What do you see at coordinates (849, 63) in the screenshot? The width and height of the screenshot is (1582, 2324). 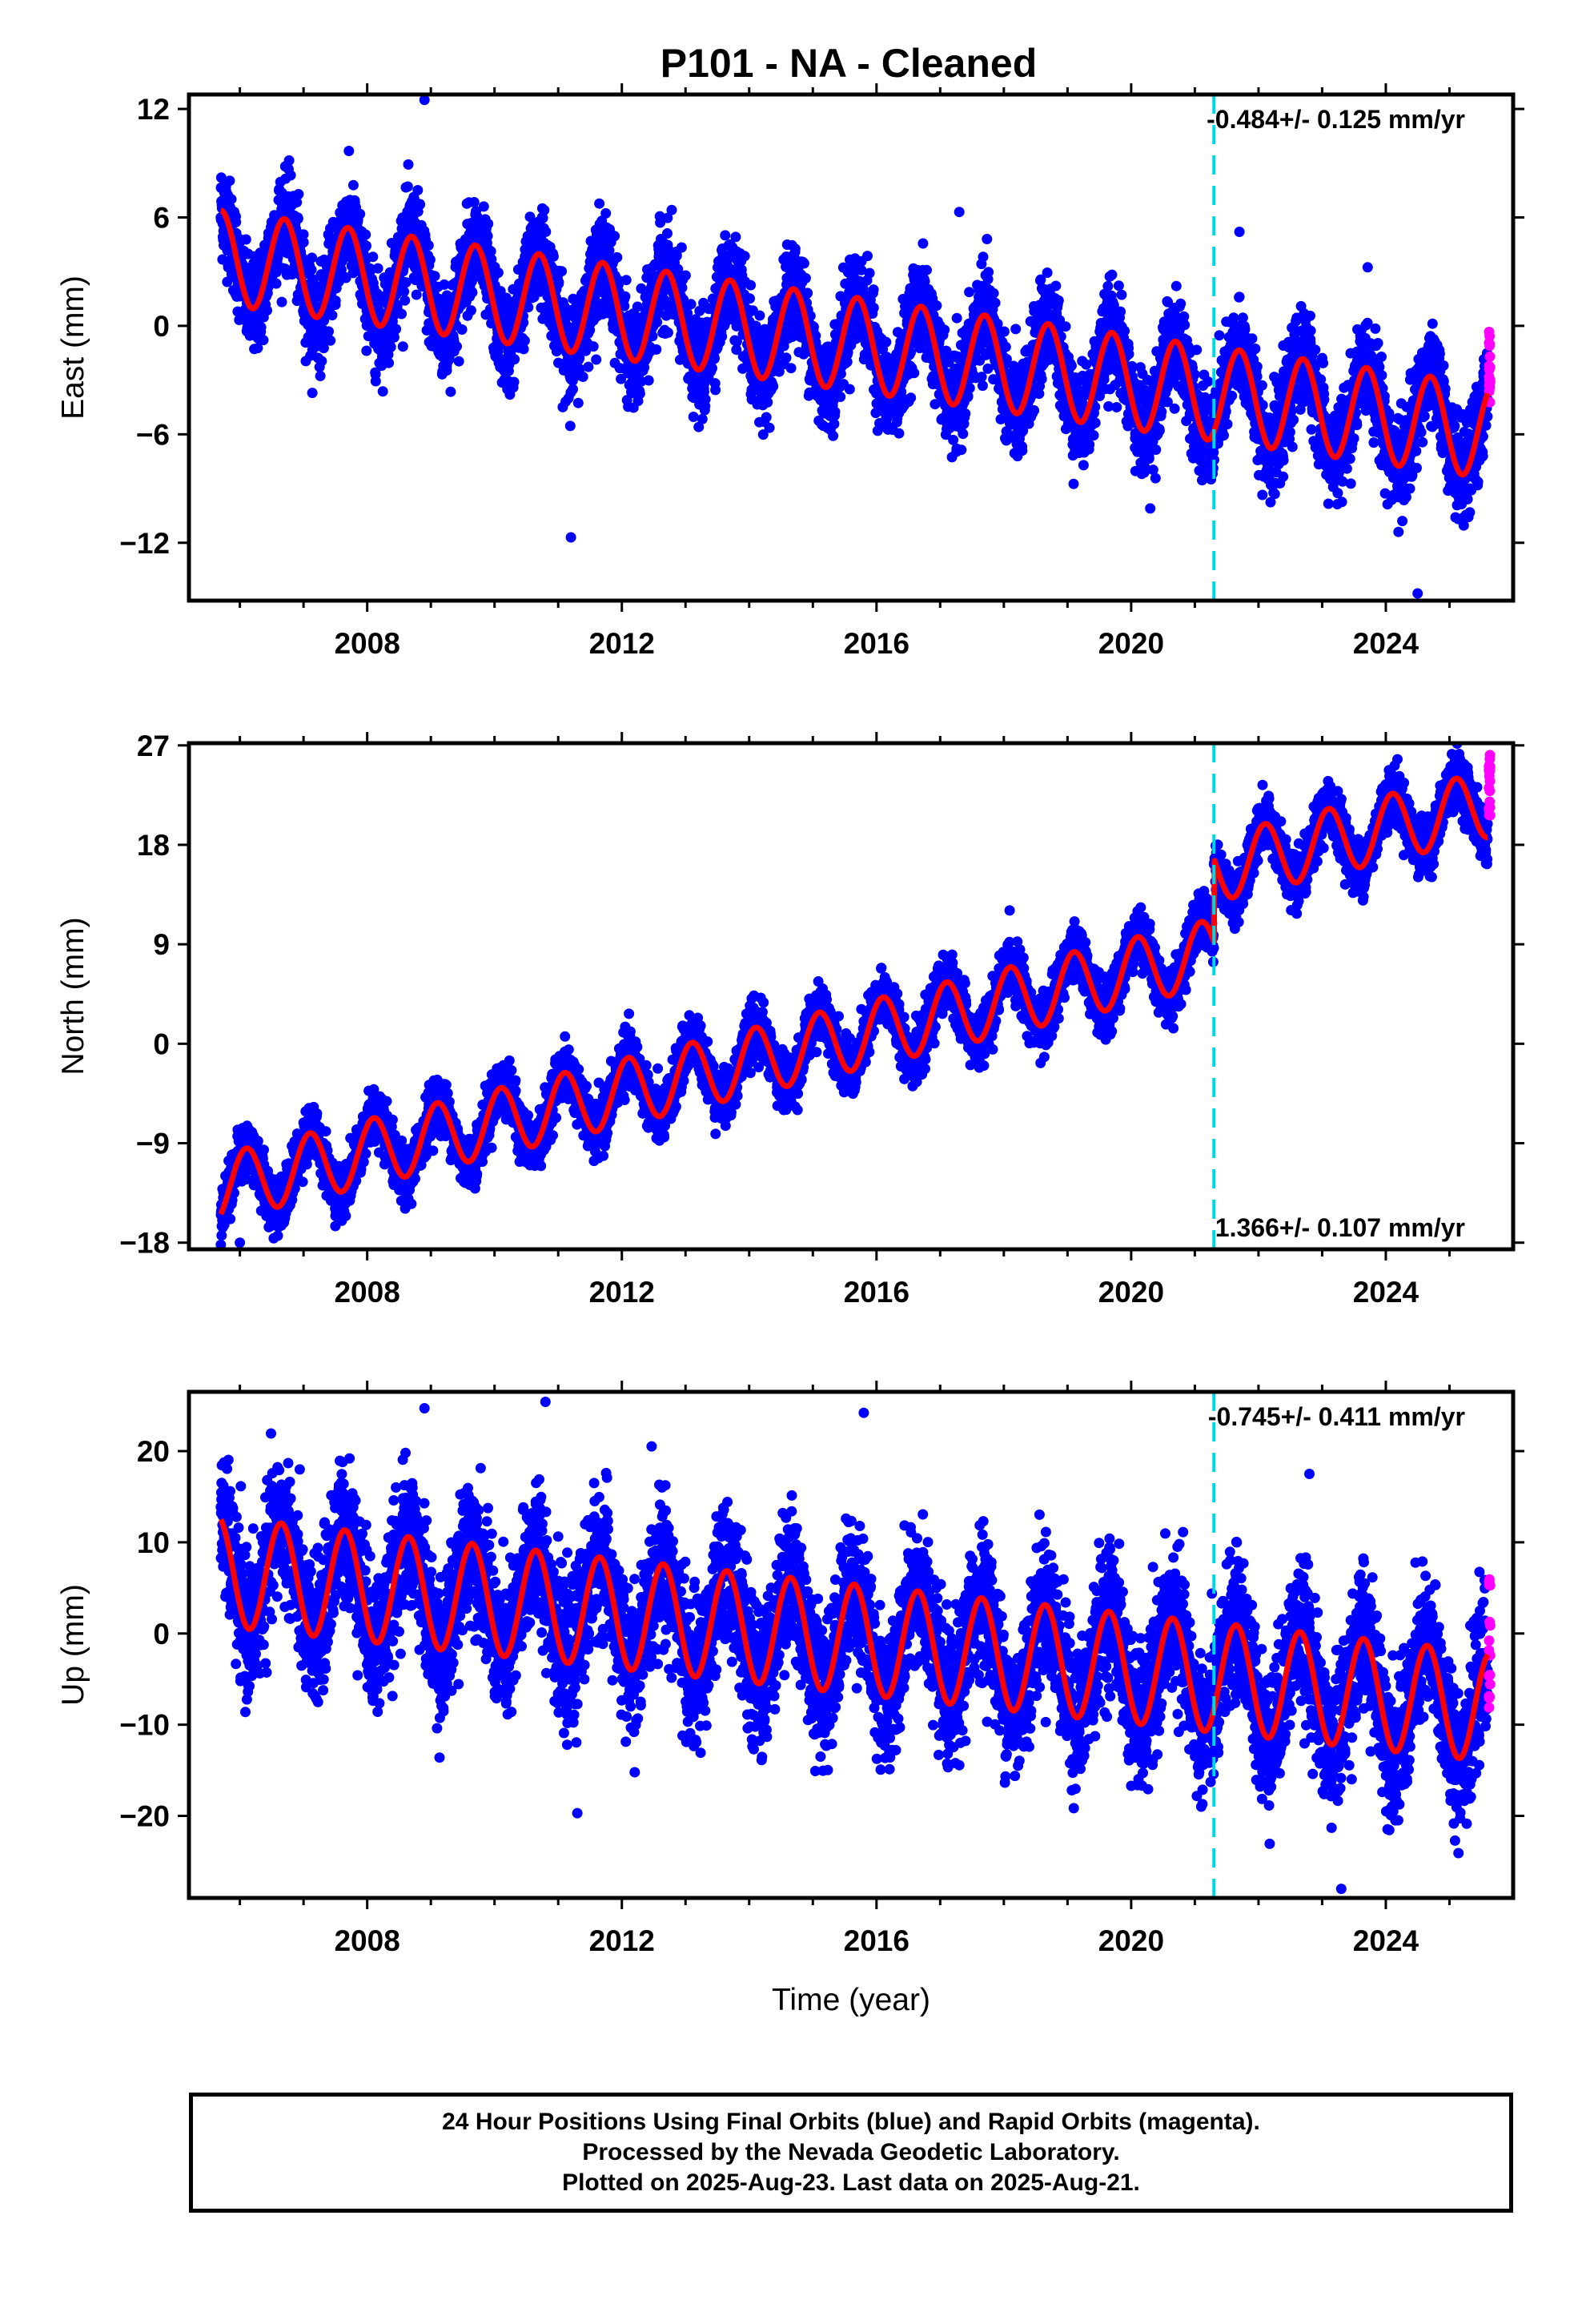 I see `chart-title: P101 - NA - Cleaned` at bounding box center [849, 63].